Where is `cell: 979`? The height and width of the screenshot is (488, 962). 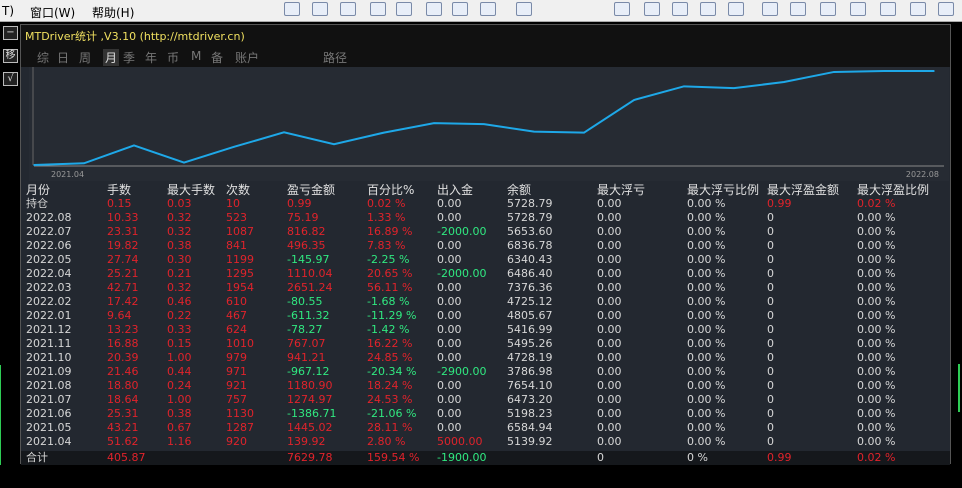
cell: 979 is located at coordinates (236, 357).